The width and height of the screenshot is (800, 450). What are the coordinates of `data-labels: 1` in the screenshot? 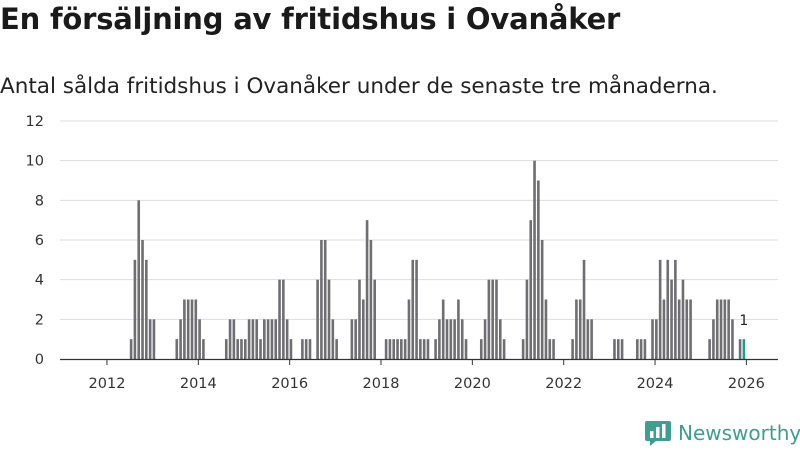 It's located at (743, 321).